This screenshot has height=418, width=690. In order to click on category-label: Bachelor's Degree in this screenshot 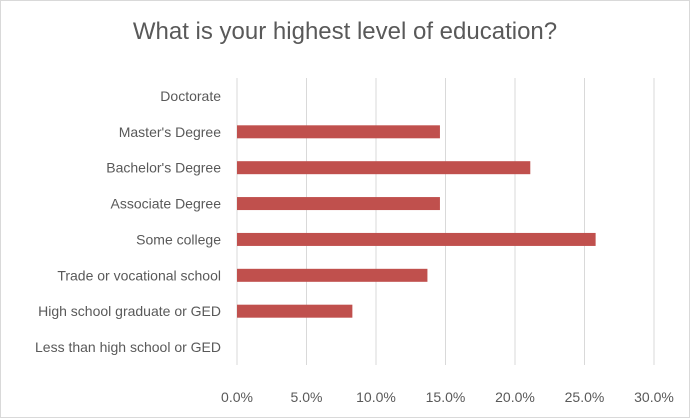, I will do `click(163, 168)`.